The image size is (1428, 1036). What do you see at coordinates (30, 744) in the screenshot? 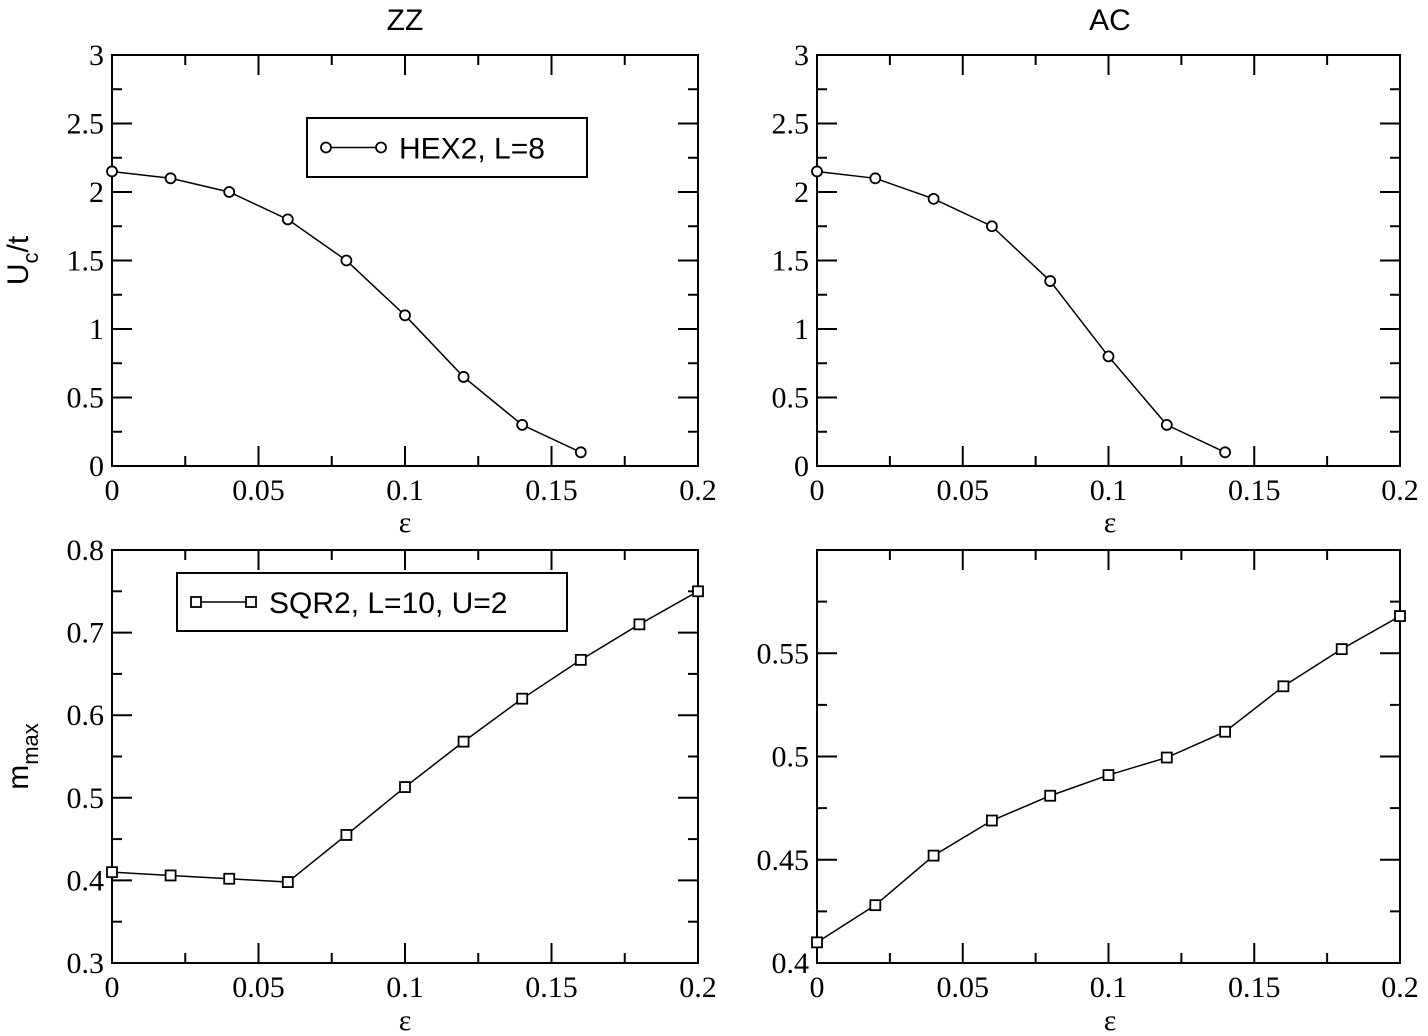
I see `y-label-sub: max` at bounding box center [30, 744].